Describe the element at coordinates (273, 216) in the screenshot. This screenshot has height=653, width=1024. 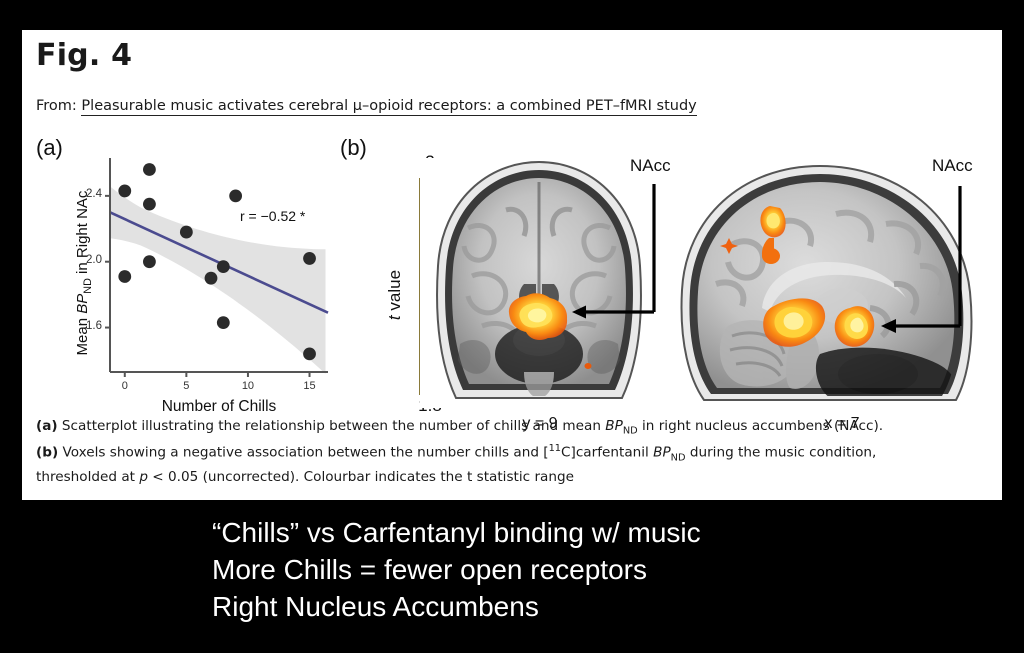
I see `correlation-annotation: r = −0.52 *` at that location.